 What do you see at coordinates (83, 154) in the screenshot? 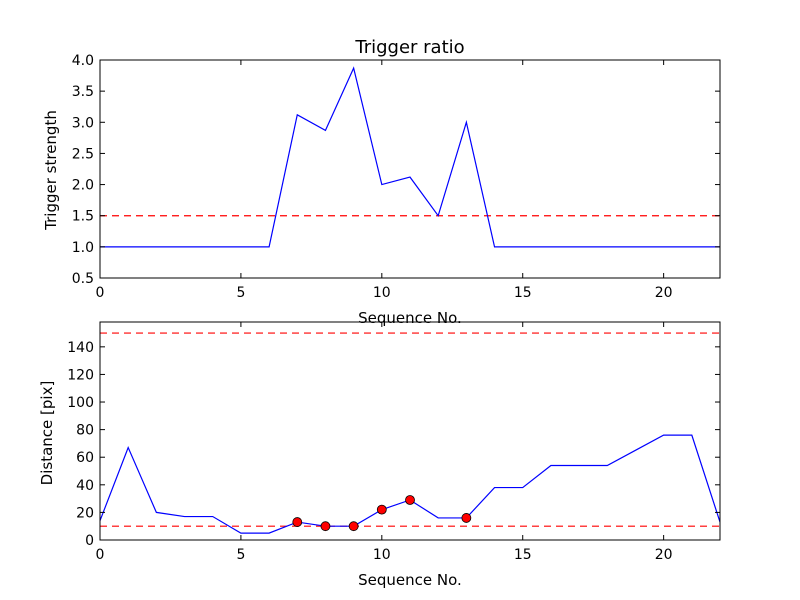
I see `y-tick-label: 2.5` at bounding box center [83, 154].